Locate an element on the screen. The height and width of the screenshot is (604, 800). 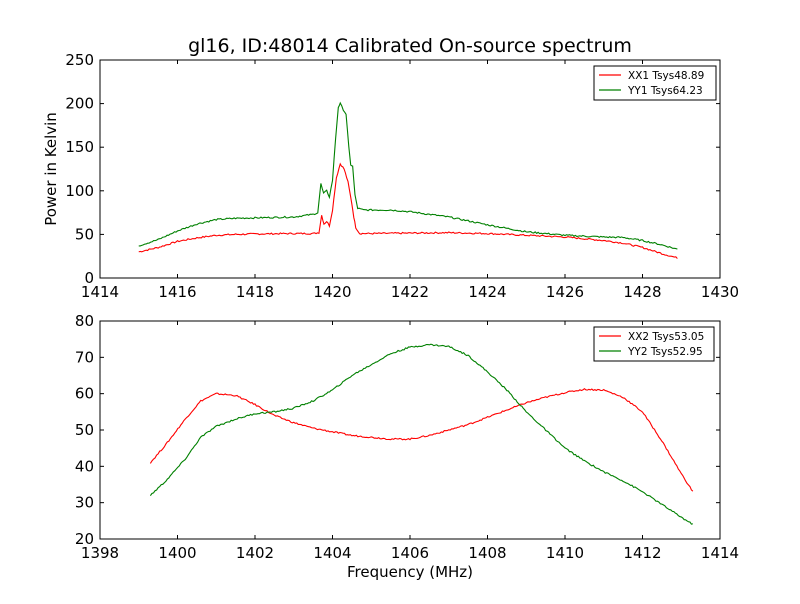
x-tick-label: 1426 is located at coordinates (565, 292).